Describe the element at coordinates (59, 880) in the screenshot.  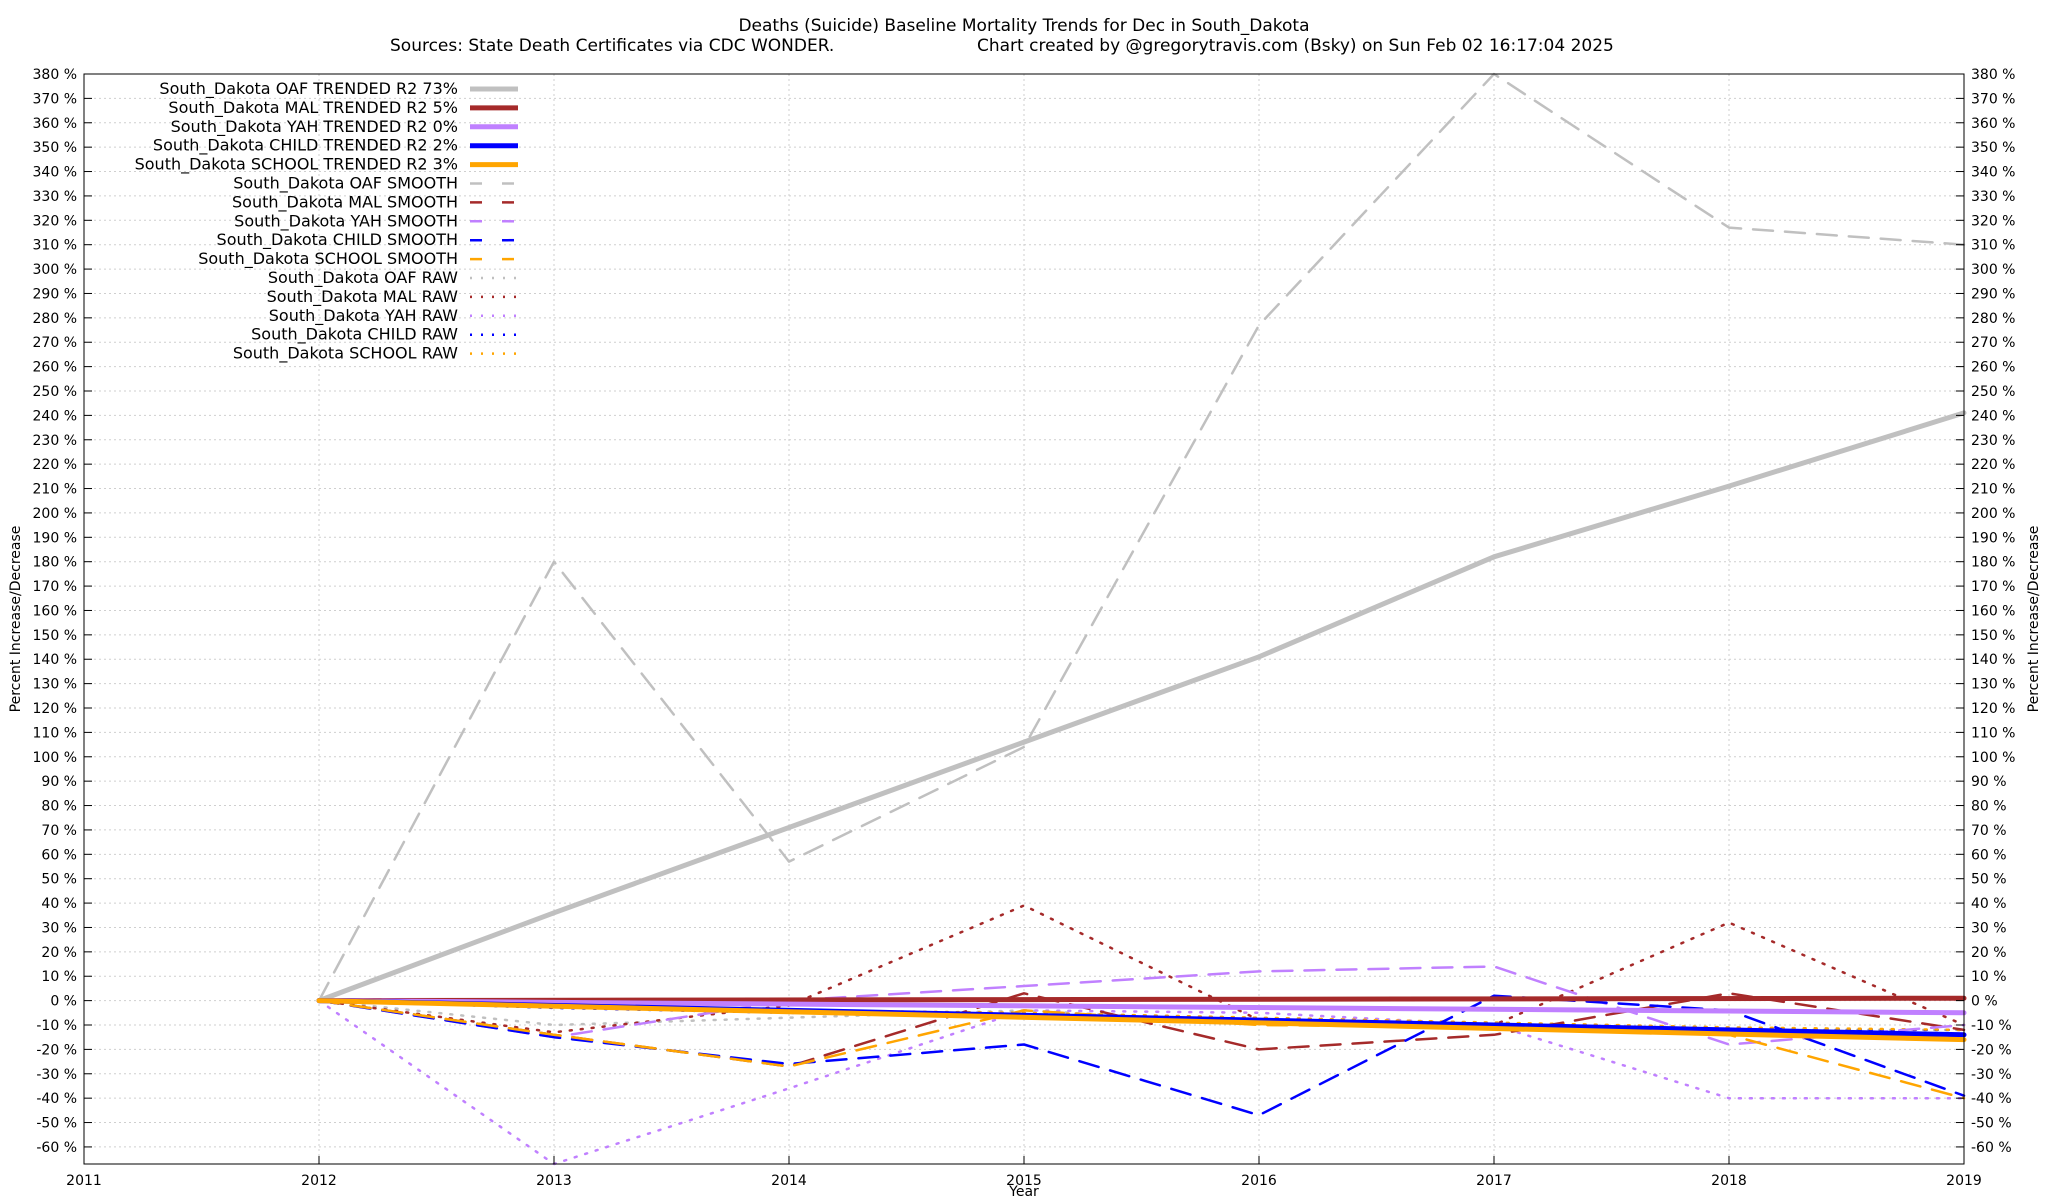
I see `y-tick-label: 50 %` at that location.